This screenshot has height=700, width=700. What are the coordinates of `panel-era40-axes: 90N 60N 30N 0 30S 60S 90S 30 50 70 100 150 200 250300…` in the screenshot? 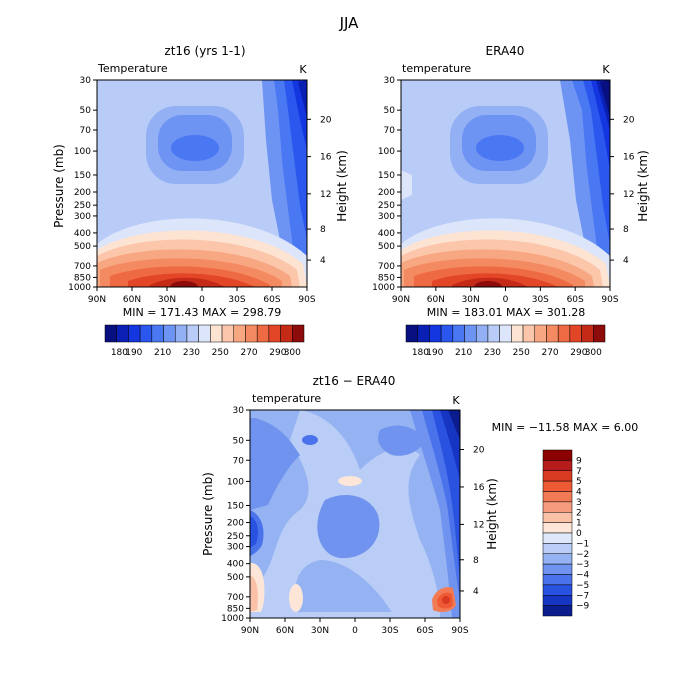 It's located at (503, 190).